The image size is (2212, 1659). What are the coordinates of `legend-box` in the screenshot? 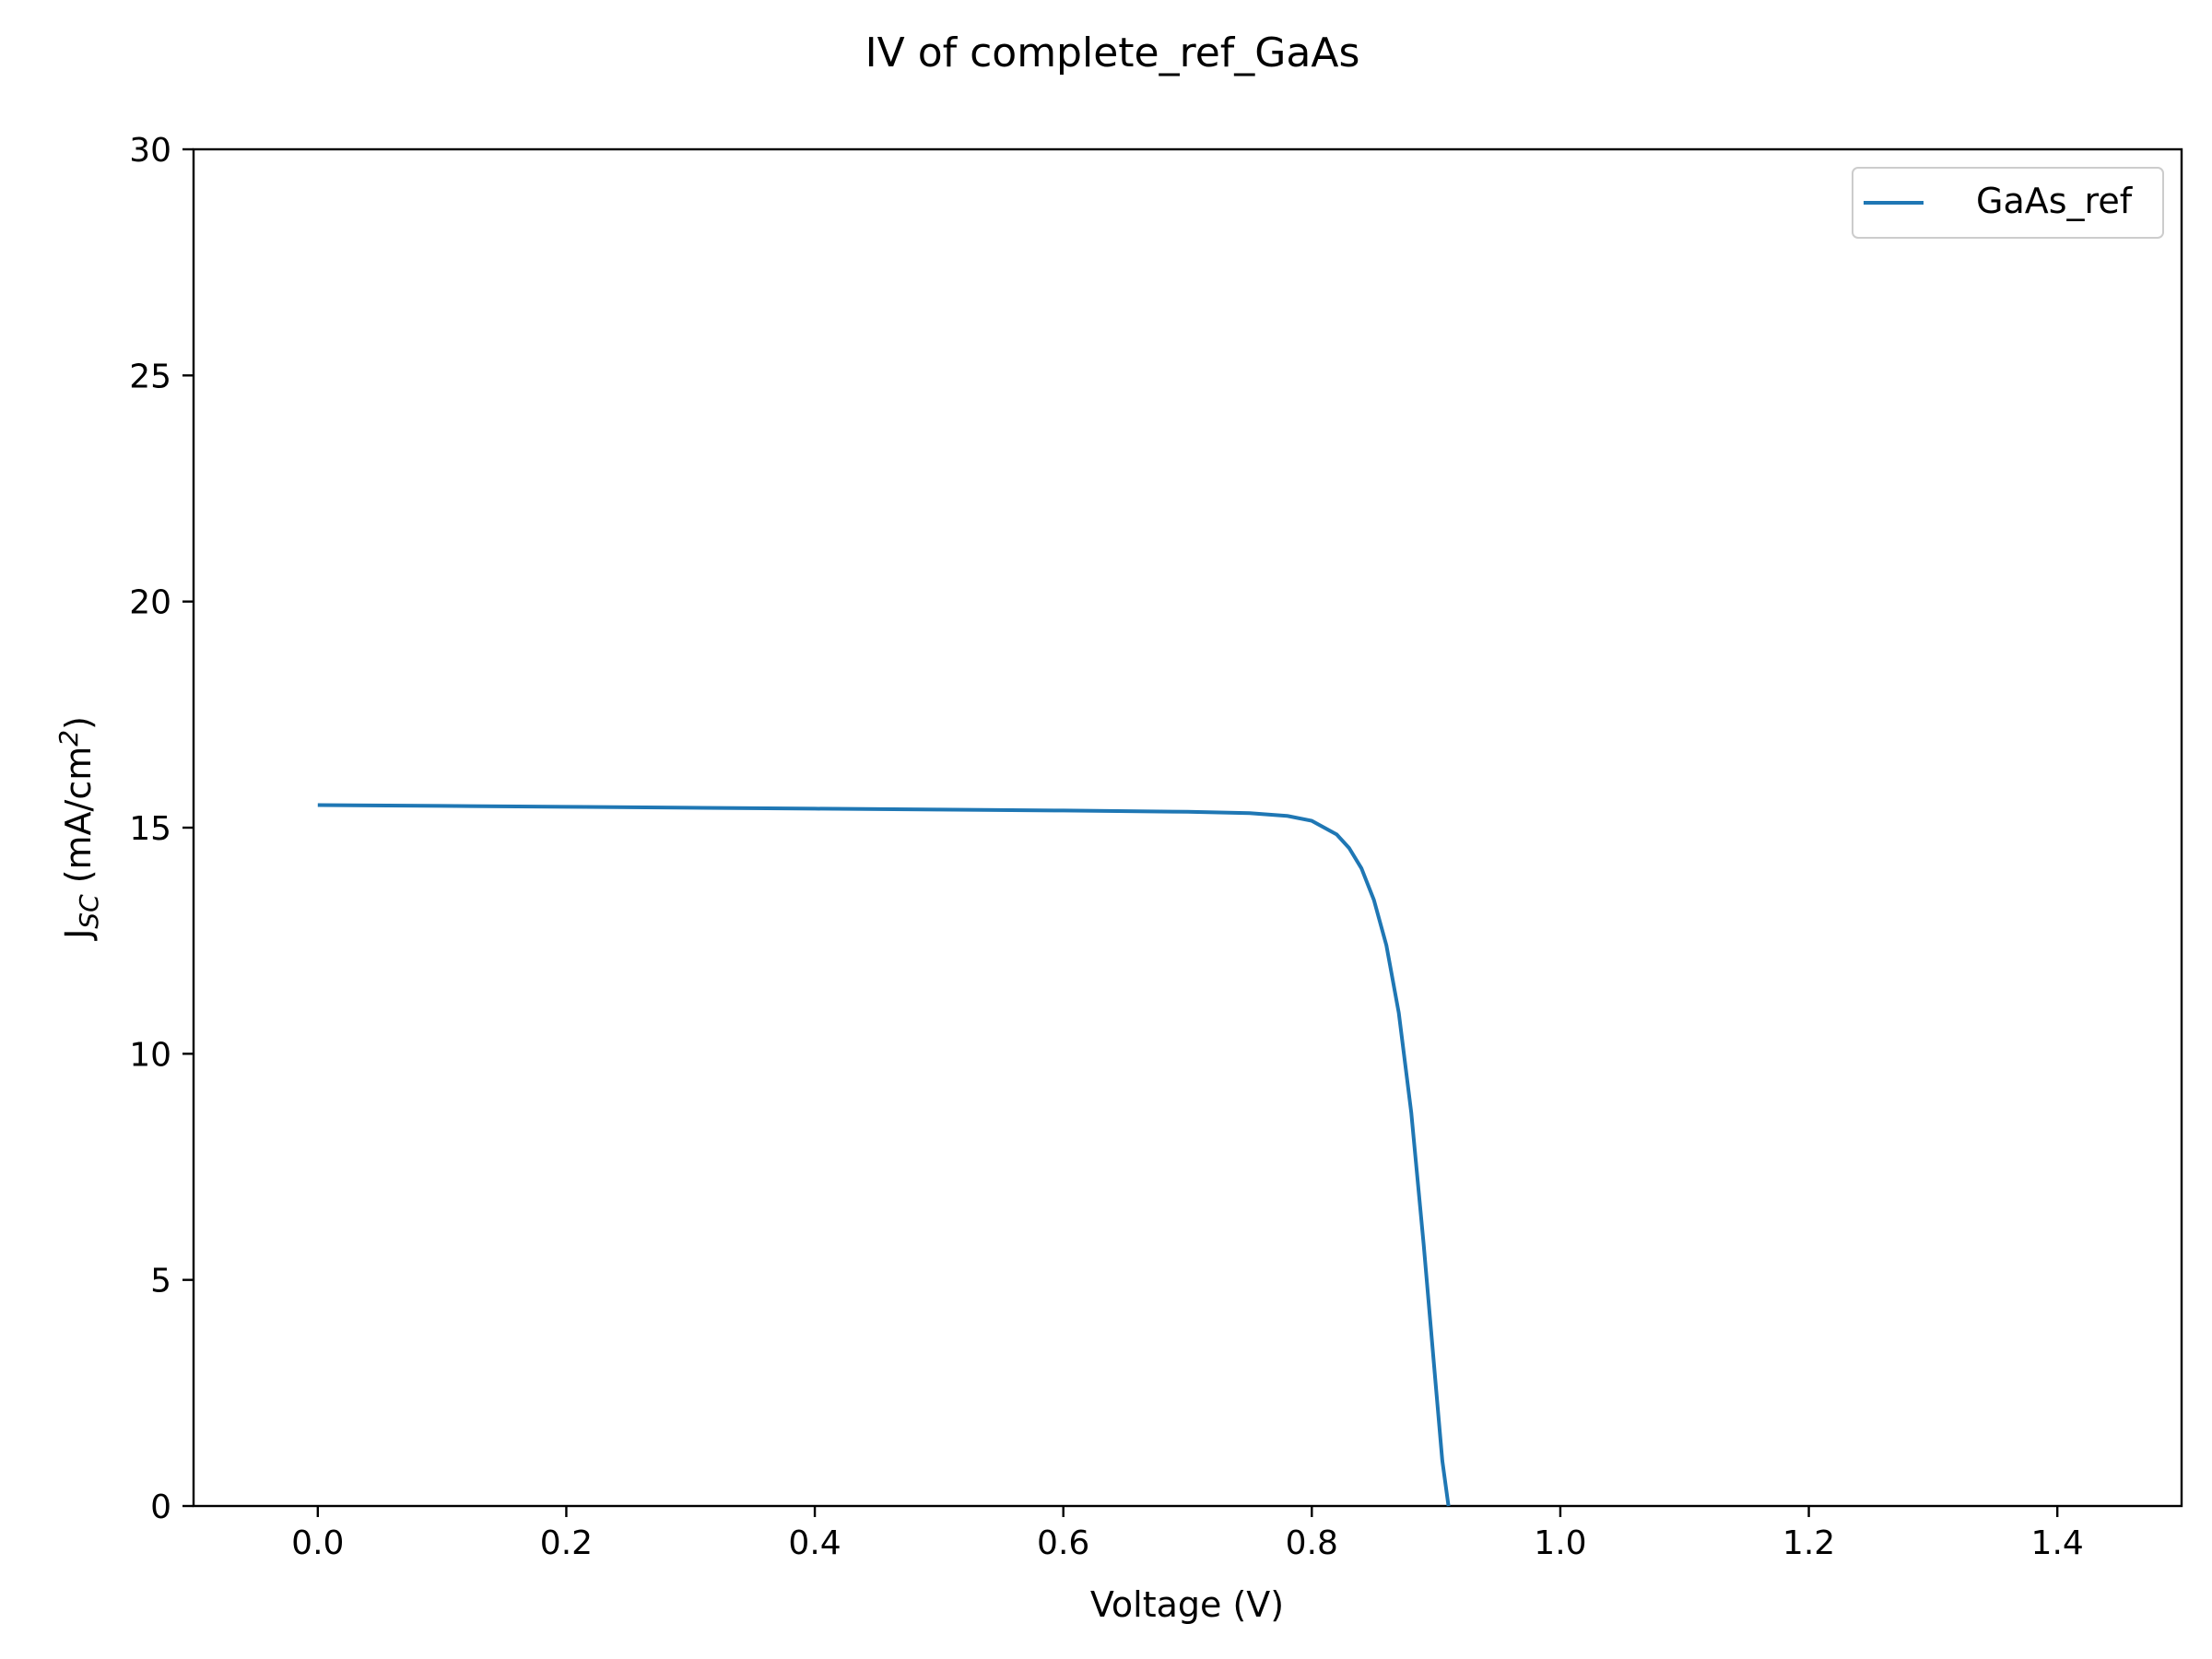 It's located at (2008, 203).